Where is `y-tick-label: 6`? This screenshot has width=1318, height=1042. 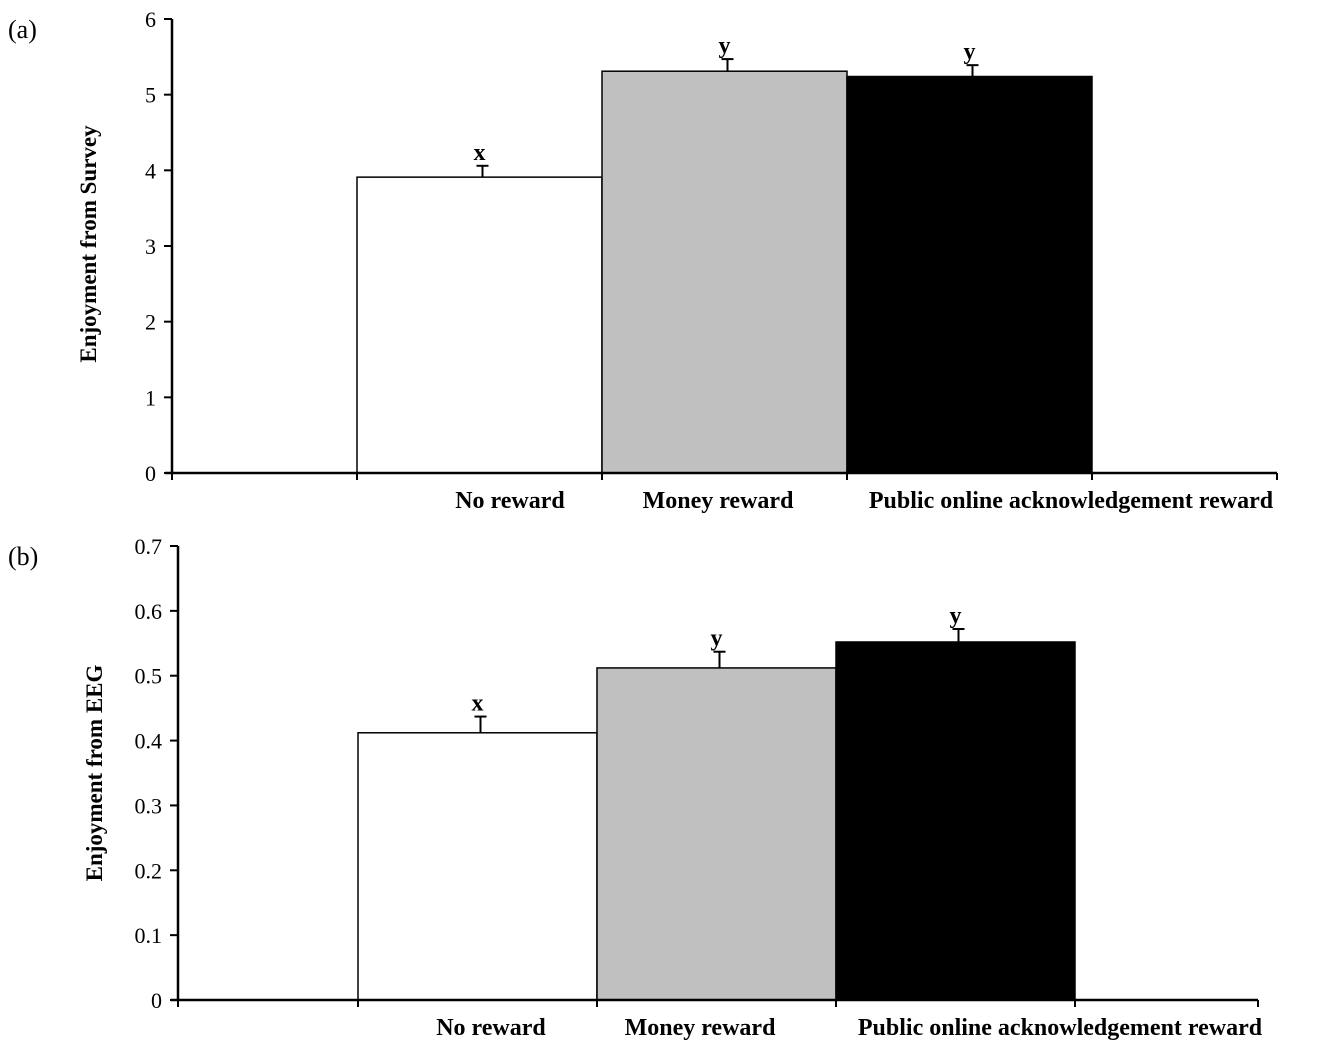
y-tick-label: 6 is located at coordinates (150, 19).